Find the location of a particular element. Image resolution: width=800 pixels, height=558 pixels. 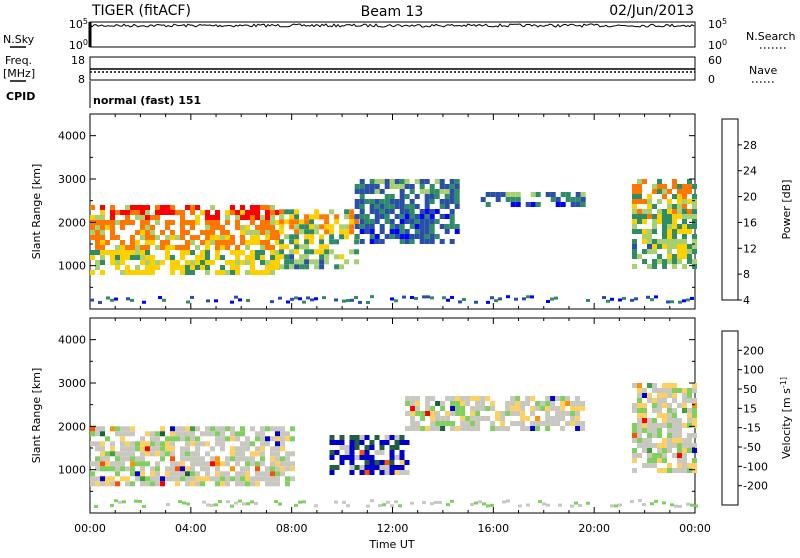

time-tick-label: 12:00 is located at coordinates (393, 528).